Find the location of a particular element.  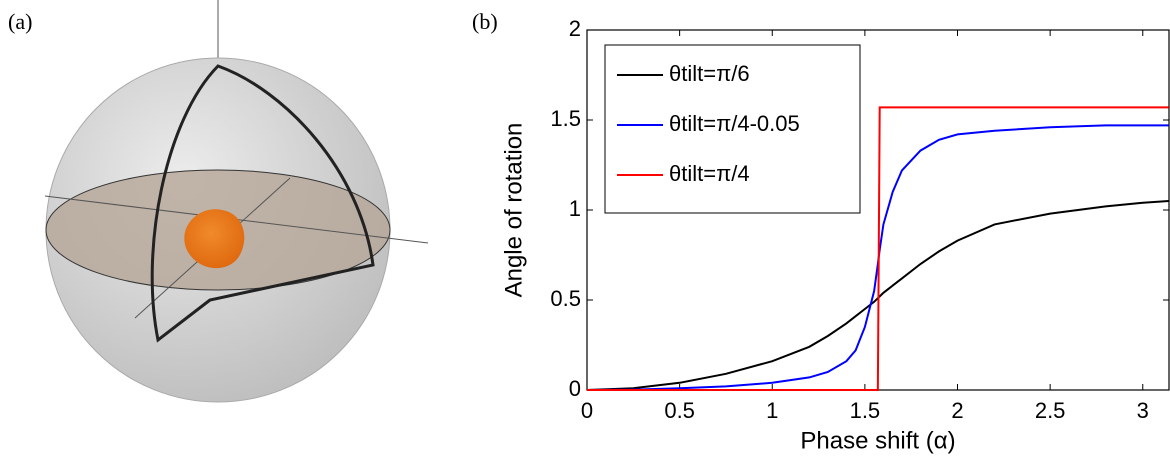

legend-label: θtilt=π/4-0.05 is located at coordinates (734, 123).